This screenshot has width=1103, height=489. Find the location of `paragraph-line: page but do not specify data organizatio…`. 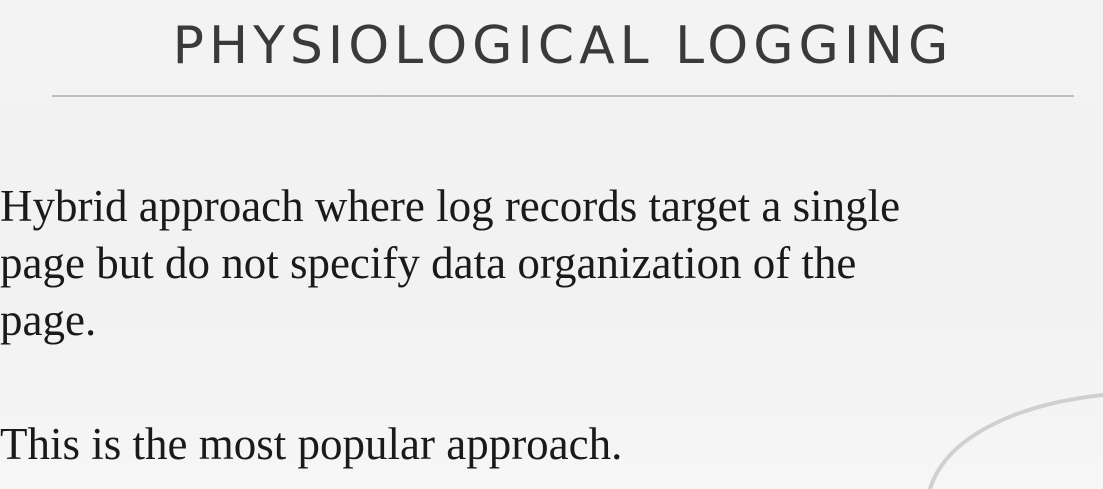

paragraph-line: page but do not specify data organizatio… is located at coordinates (428, 263).